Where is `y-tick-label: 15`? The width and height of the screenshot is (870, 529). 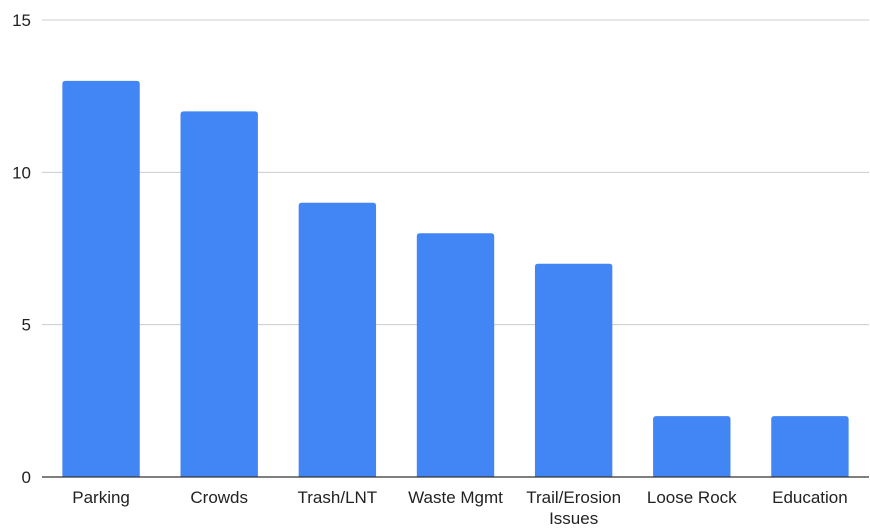 y-tick-label: 15 is located at coordinates (21, 20).